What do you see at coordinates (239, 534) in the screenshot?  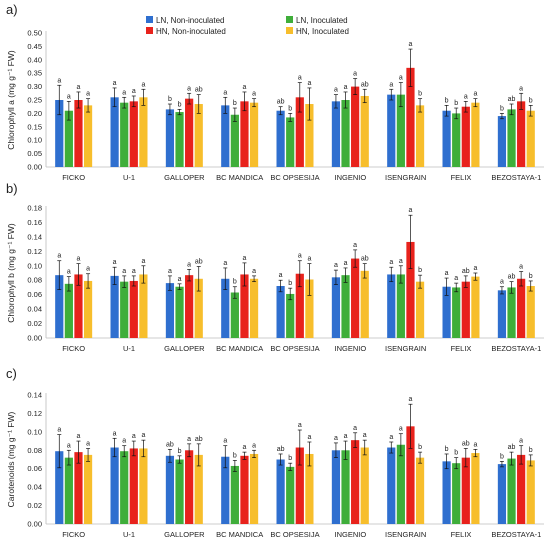 I see `x-tick-label: BC MANDICA` at bounding box center [239, 534].